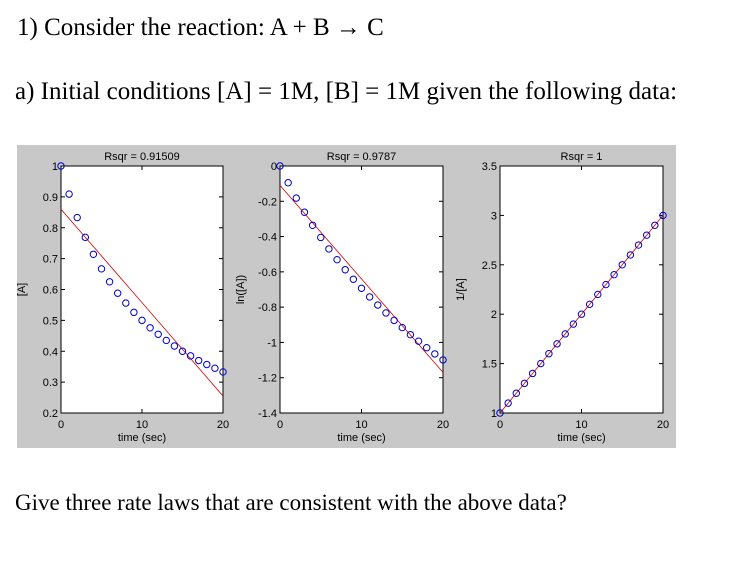 The width and height of the screenshot is (738, 562). What do you see at coordinates (200, 27) in the screenshot?
I see `question-reaction: 1) Consider the reaction: A + B → C` at bounding box center [200, 27].